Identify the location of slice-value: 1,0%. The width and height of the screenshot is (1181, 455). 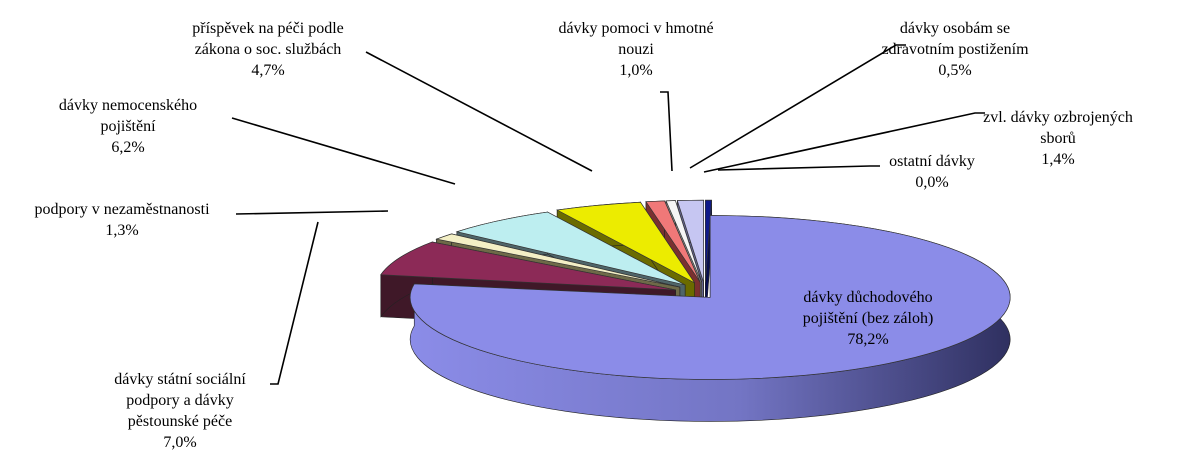
(635, 70).